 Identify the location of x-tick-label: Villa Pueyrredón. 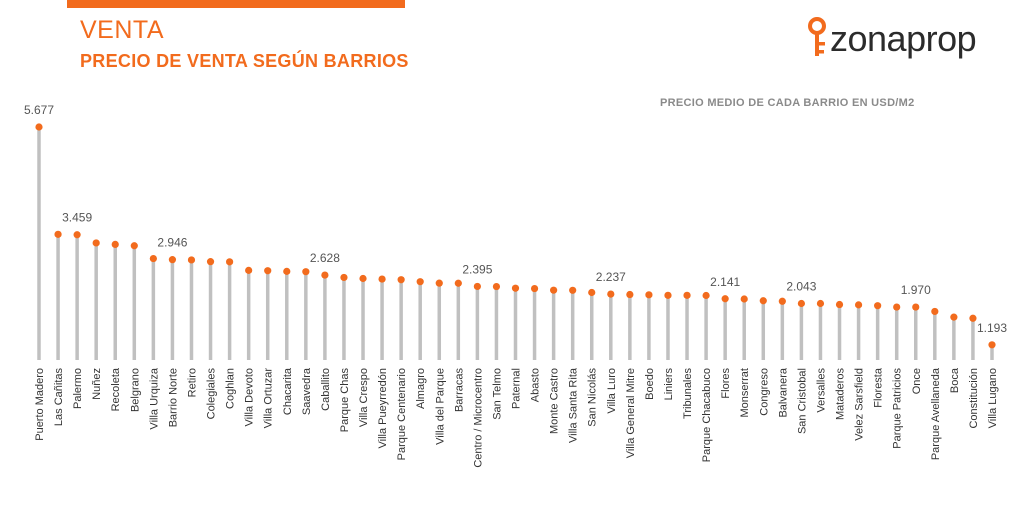
(383, 408).